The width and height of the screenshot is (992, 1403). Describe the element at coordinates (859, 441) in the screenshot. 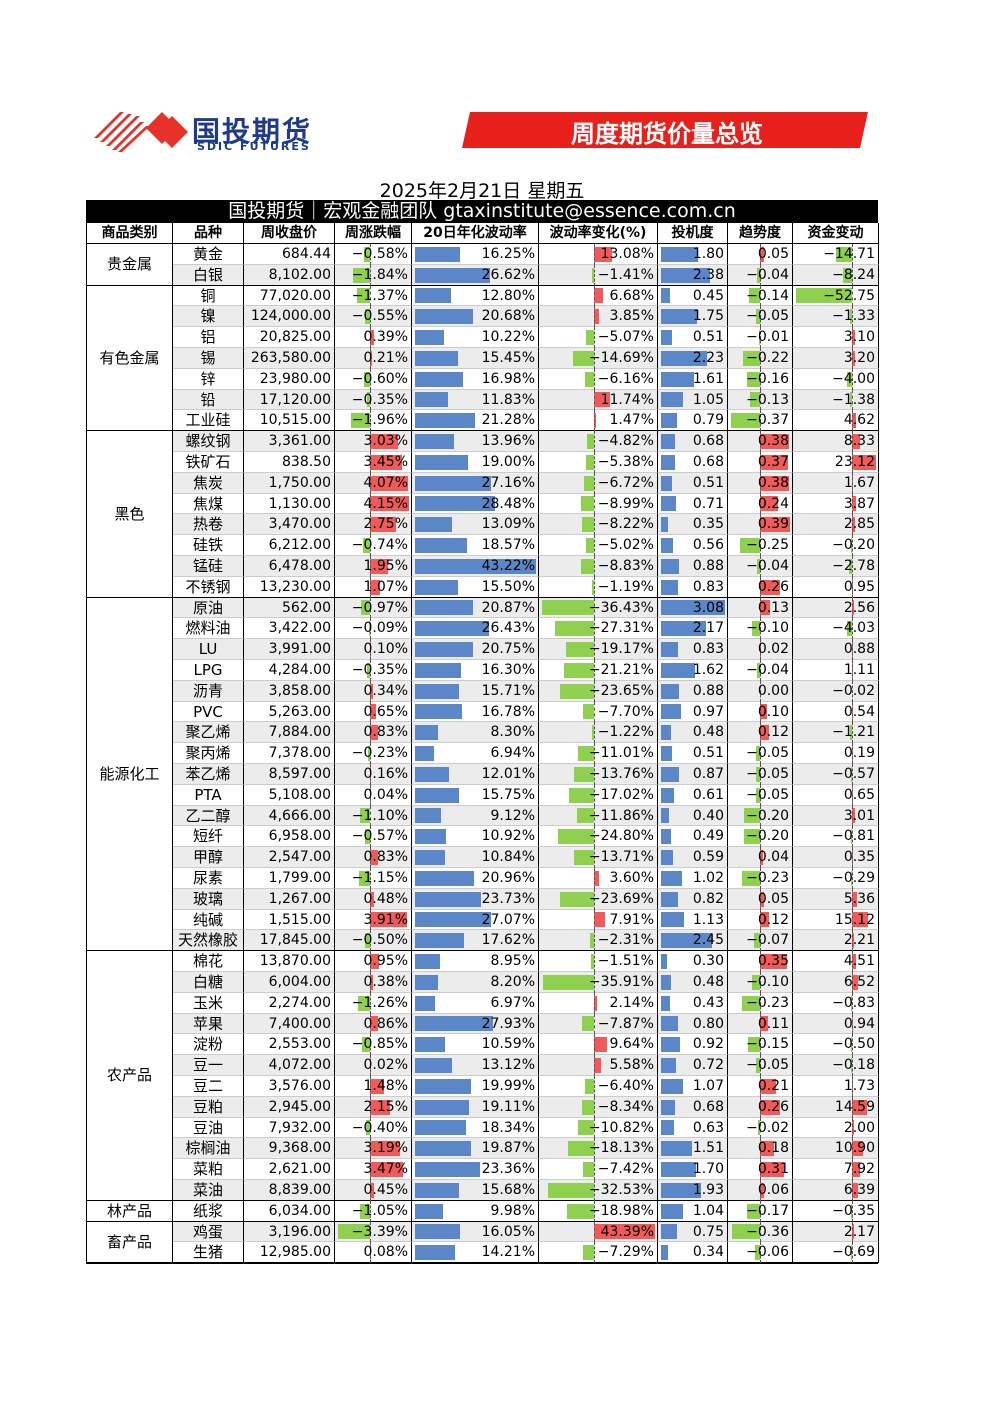

I see `cell-text: 8.33` at that location.